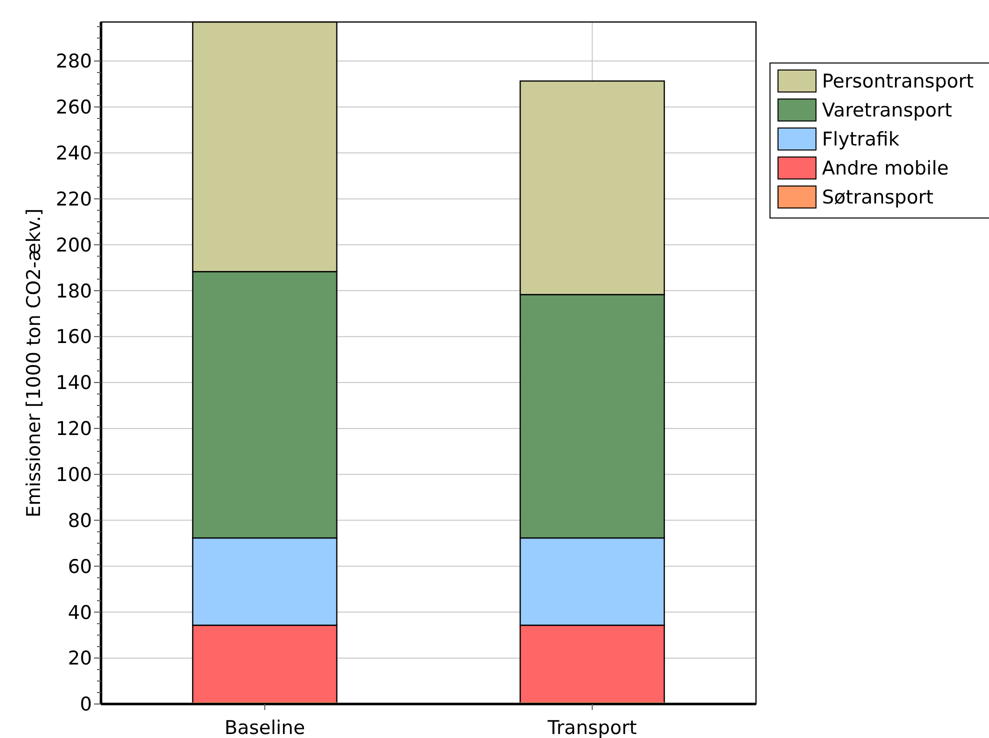 The image size is (989, 738). What do you see at coordinates (74, 337) in the screenshot?
I see `y-tick-label: 160` at bounding box center [74, 337].